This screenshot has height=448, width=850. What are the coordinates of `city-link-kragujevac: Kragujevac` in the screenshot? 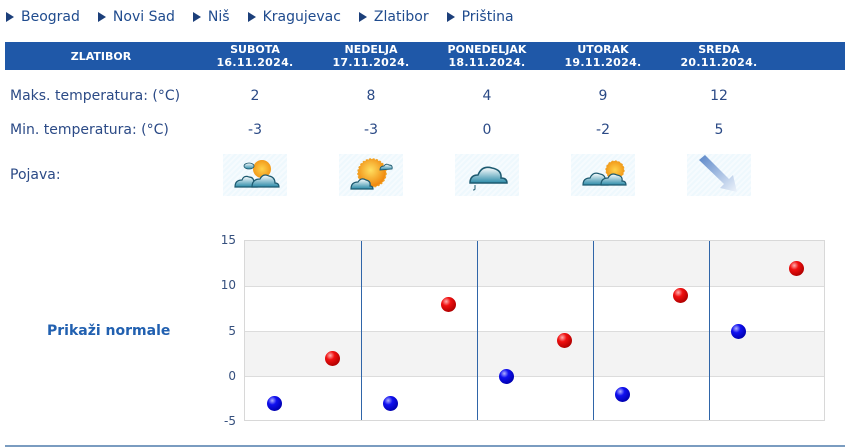 It's located at (294, 17).